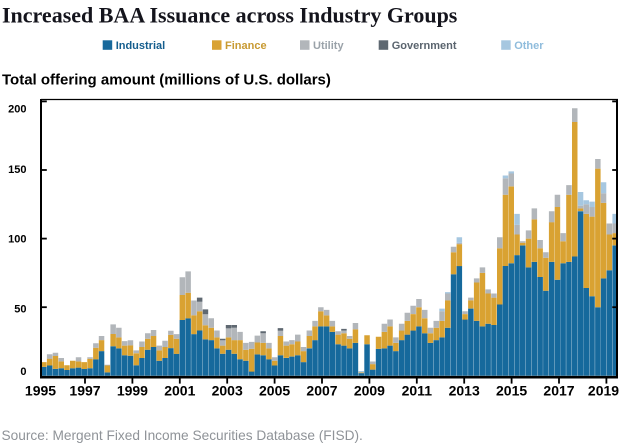 The image size is (623, 448). Describe the element at coordinates (417, 391) in the screenshot. I see `svg-text: 2011` at that location.